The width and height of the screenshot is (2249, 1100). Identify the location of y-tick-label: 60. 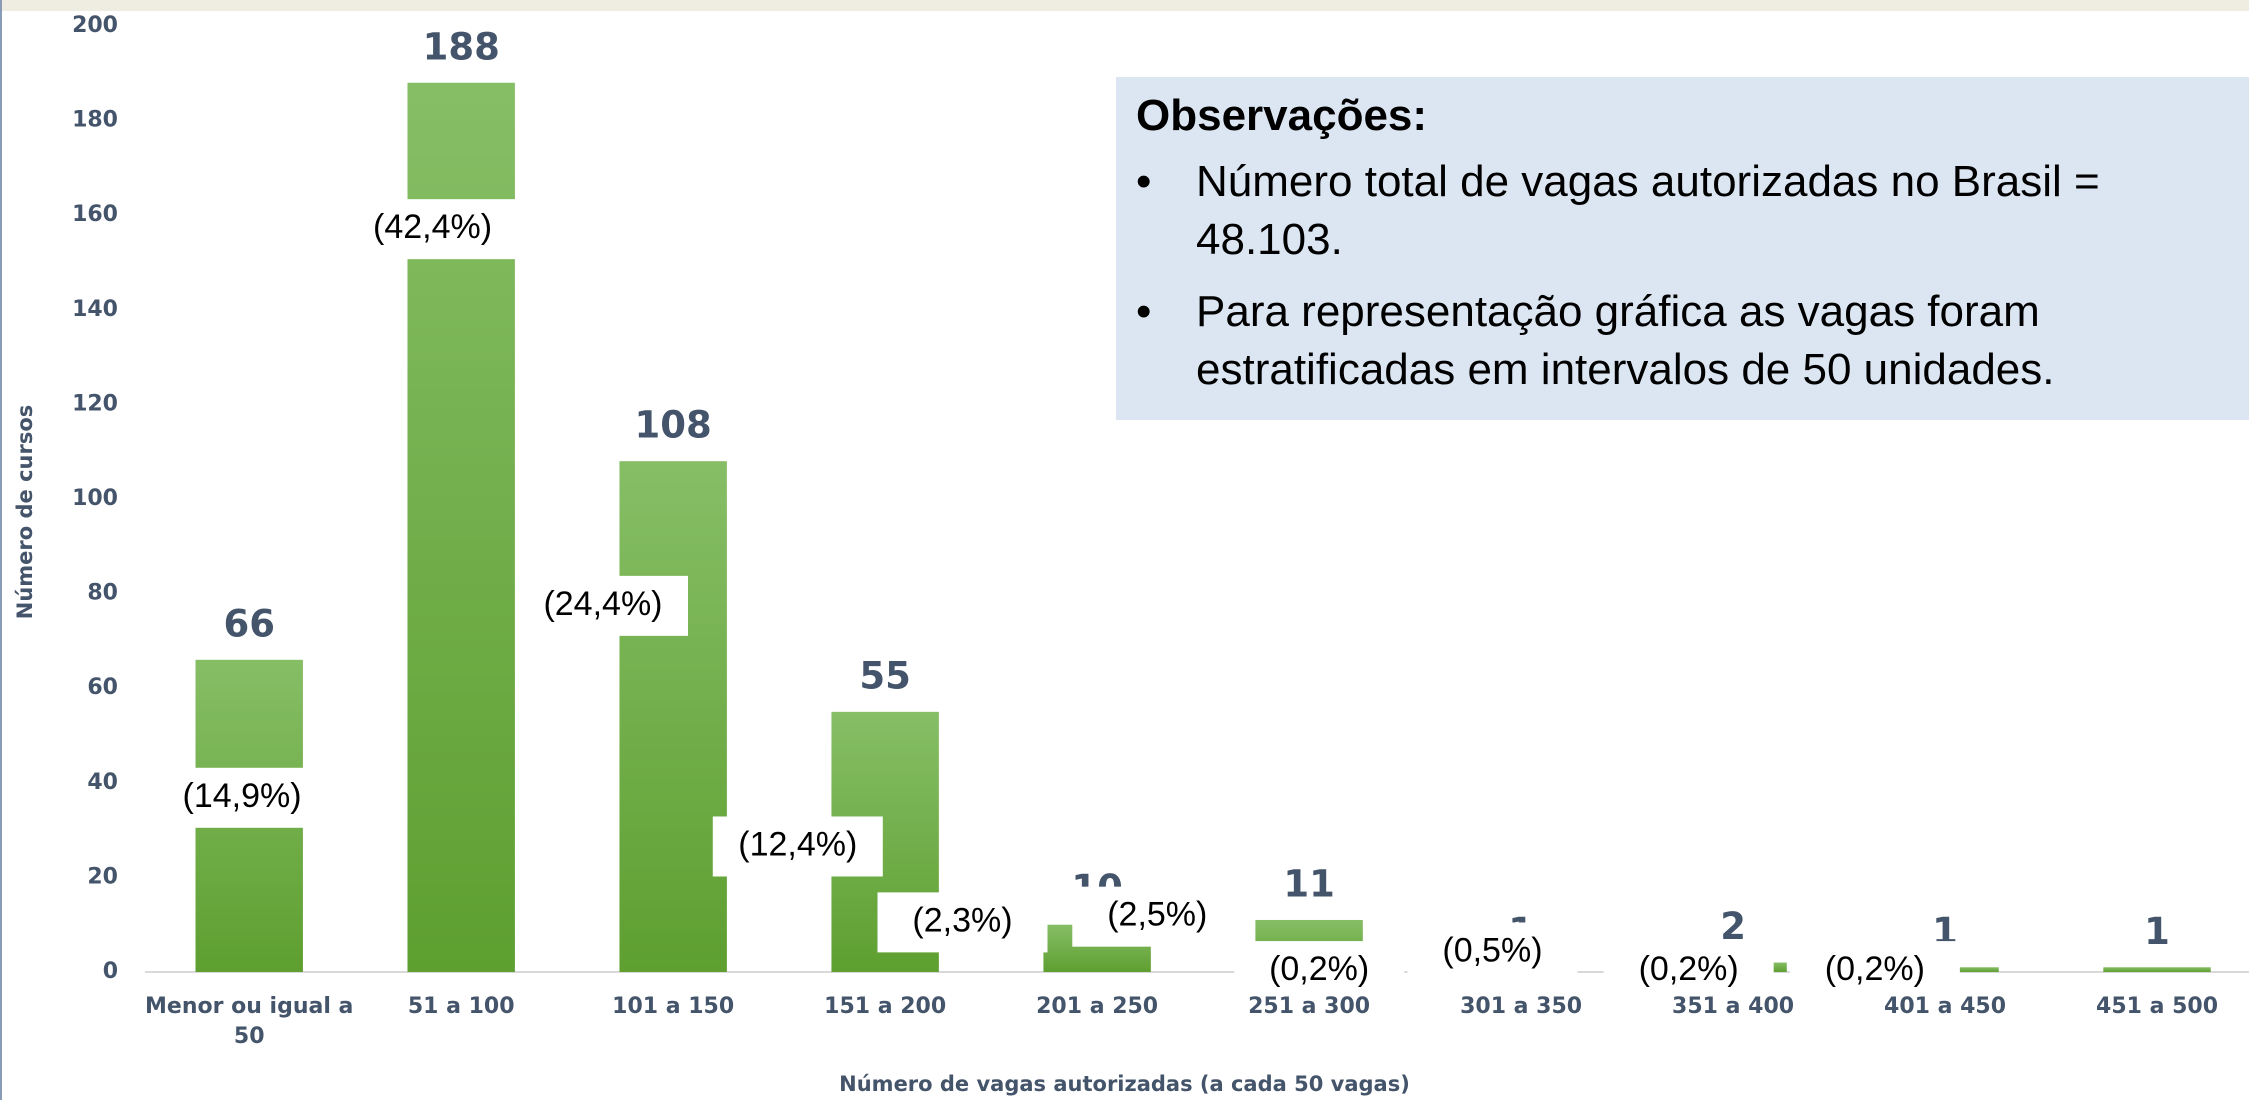
(102, 687).